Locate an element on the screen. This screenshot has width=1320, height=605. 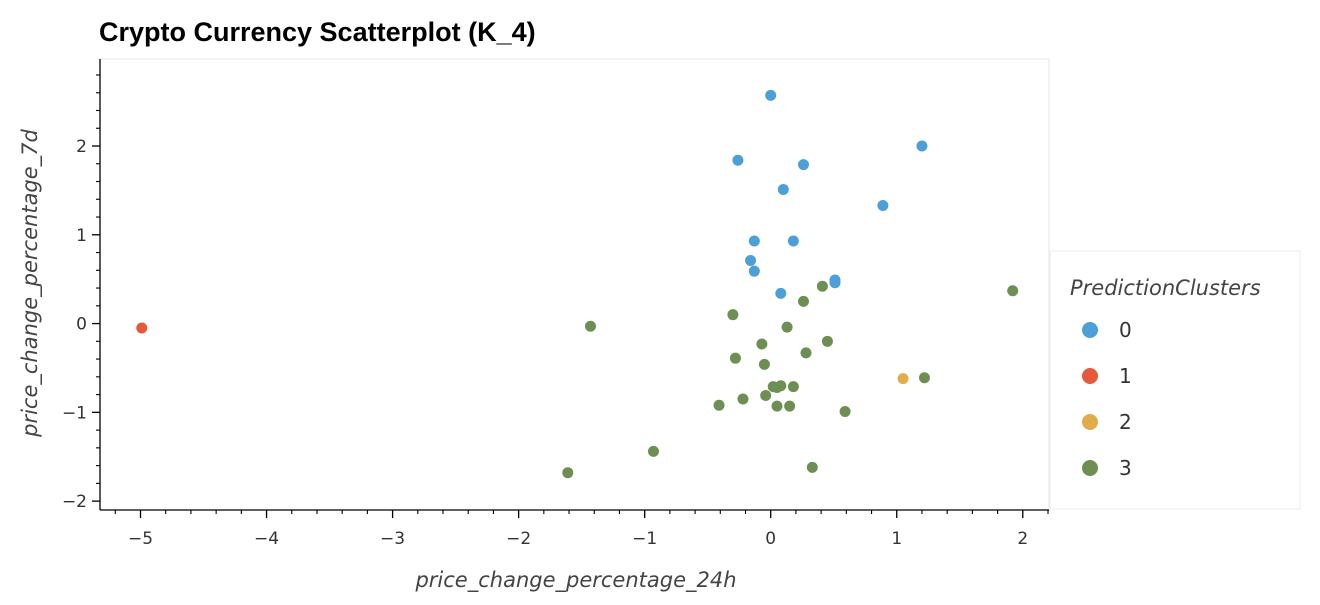
legend-label-1: 1 is located at coordinates (1125, 376).